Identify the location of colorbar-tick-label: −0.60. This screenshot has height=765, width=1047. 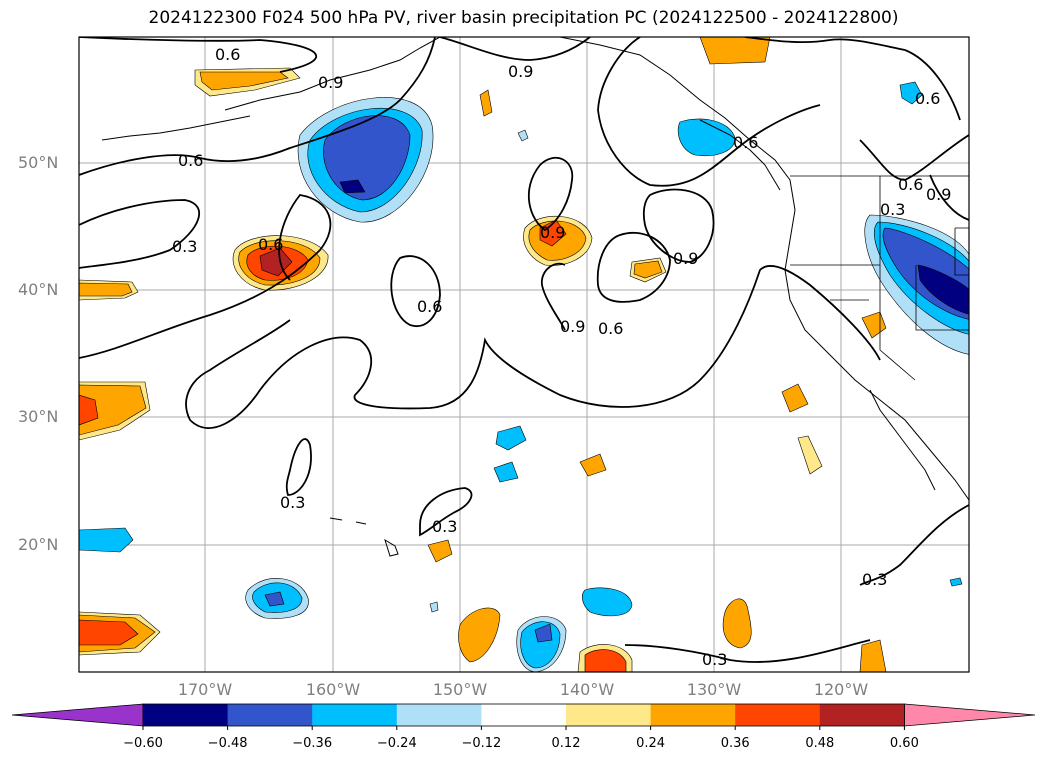
(143, 743).